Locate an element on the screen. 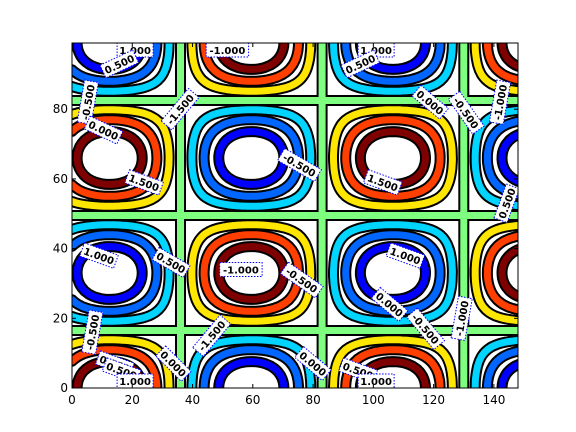  x-tick-label: 120 is located at coordinates (433, 400).